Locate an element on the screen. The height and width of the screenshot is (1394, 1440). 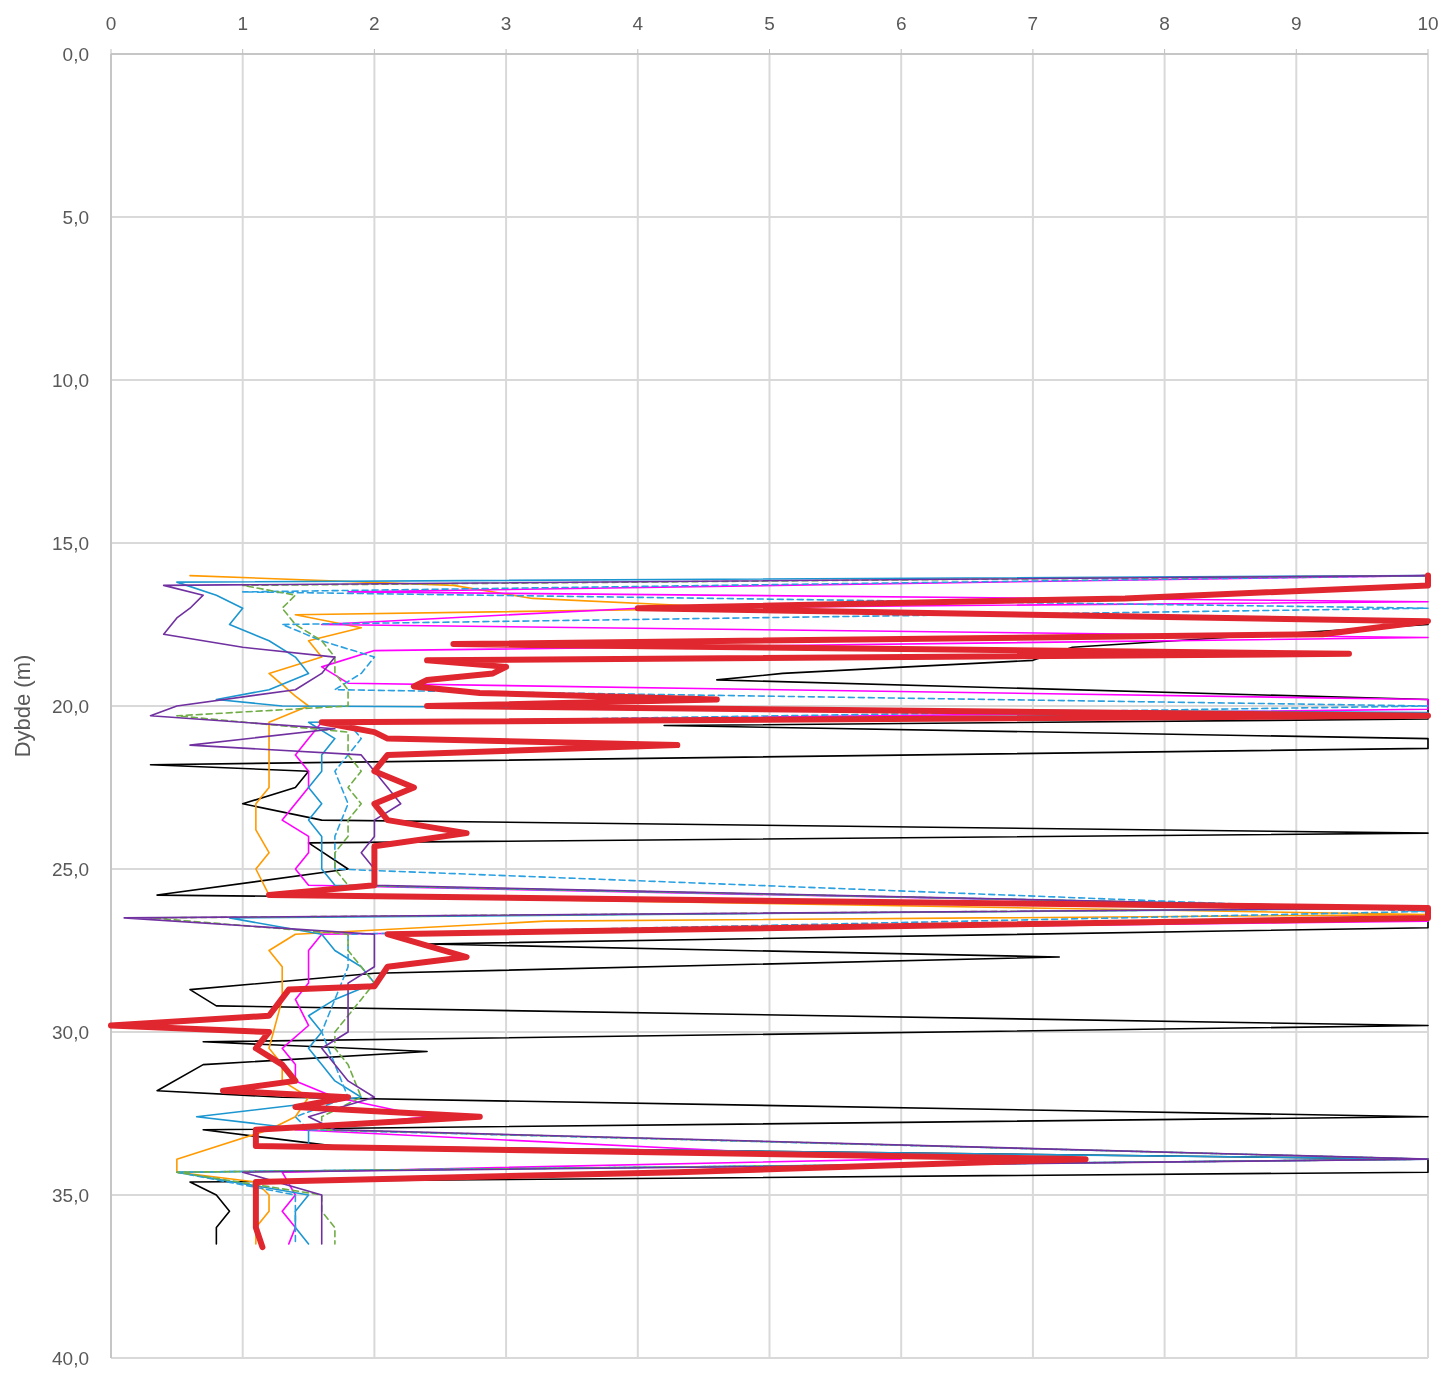
y-tick-label: 15,0 is located at coordinates (70, 543).